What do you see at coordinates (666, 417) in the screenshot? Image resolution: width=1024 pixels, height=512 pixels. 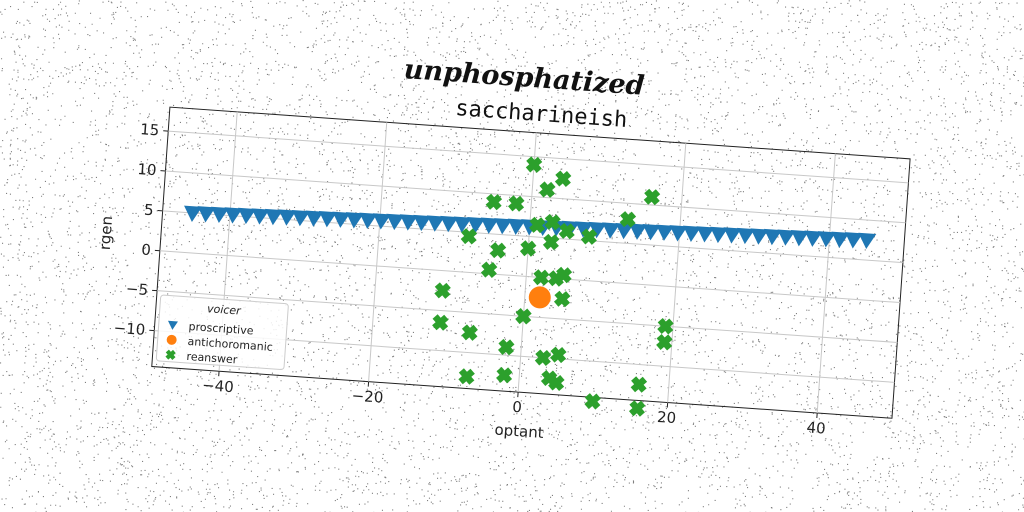 I see `x-tick-label: 20` at bounding box center [666, 417].